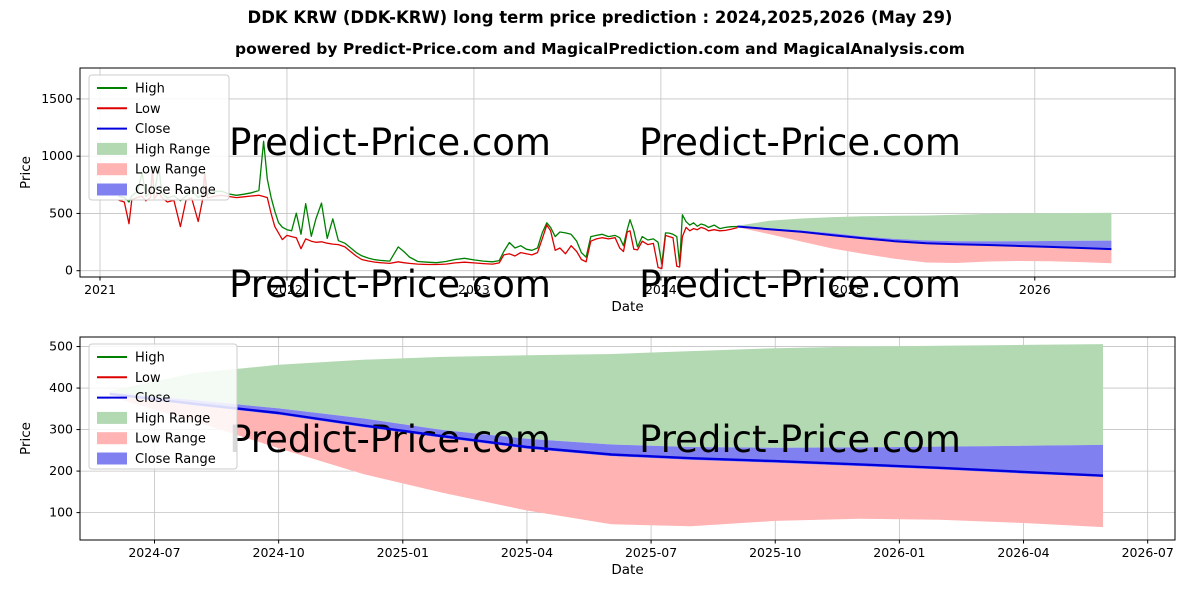  Describe the element at coordinates (100, 289) in the screenshot. I see `x-tick-label: 2021` at that location.